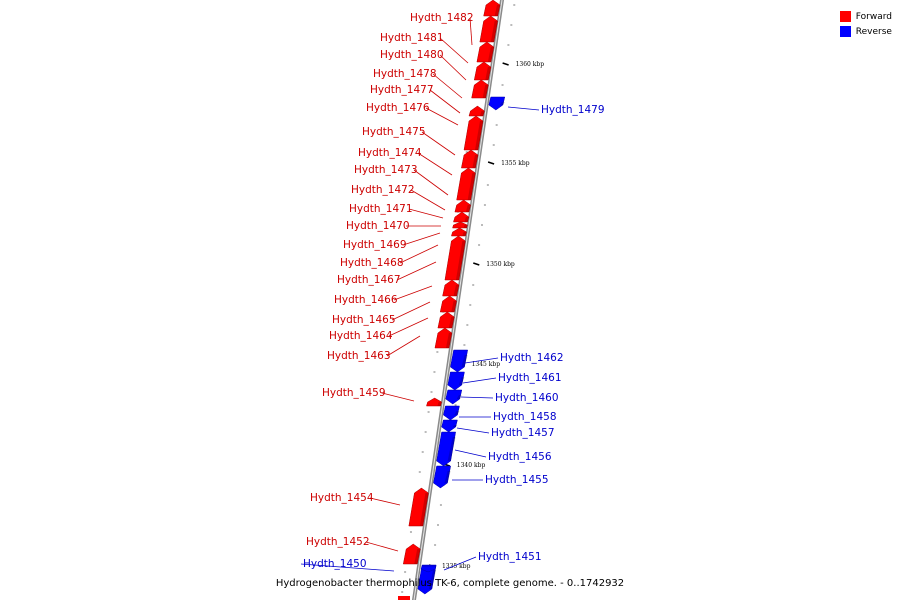 The width and height of the screenshot is (900, 600). I want to click on gene-label: Hydth_1455, so click(517, 480).